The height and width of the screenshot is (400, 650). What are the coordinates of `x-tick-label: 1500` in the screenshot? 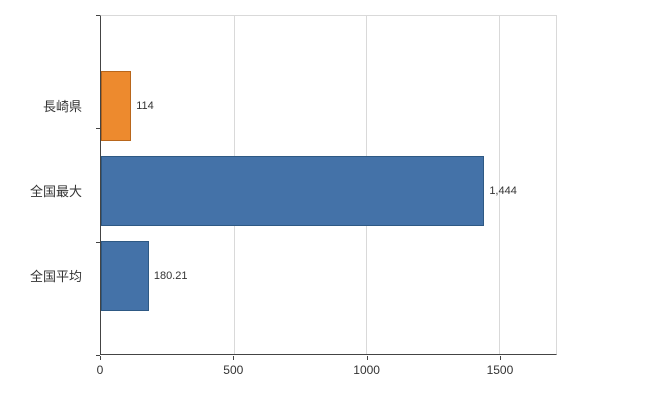 It's located at (500, 370).